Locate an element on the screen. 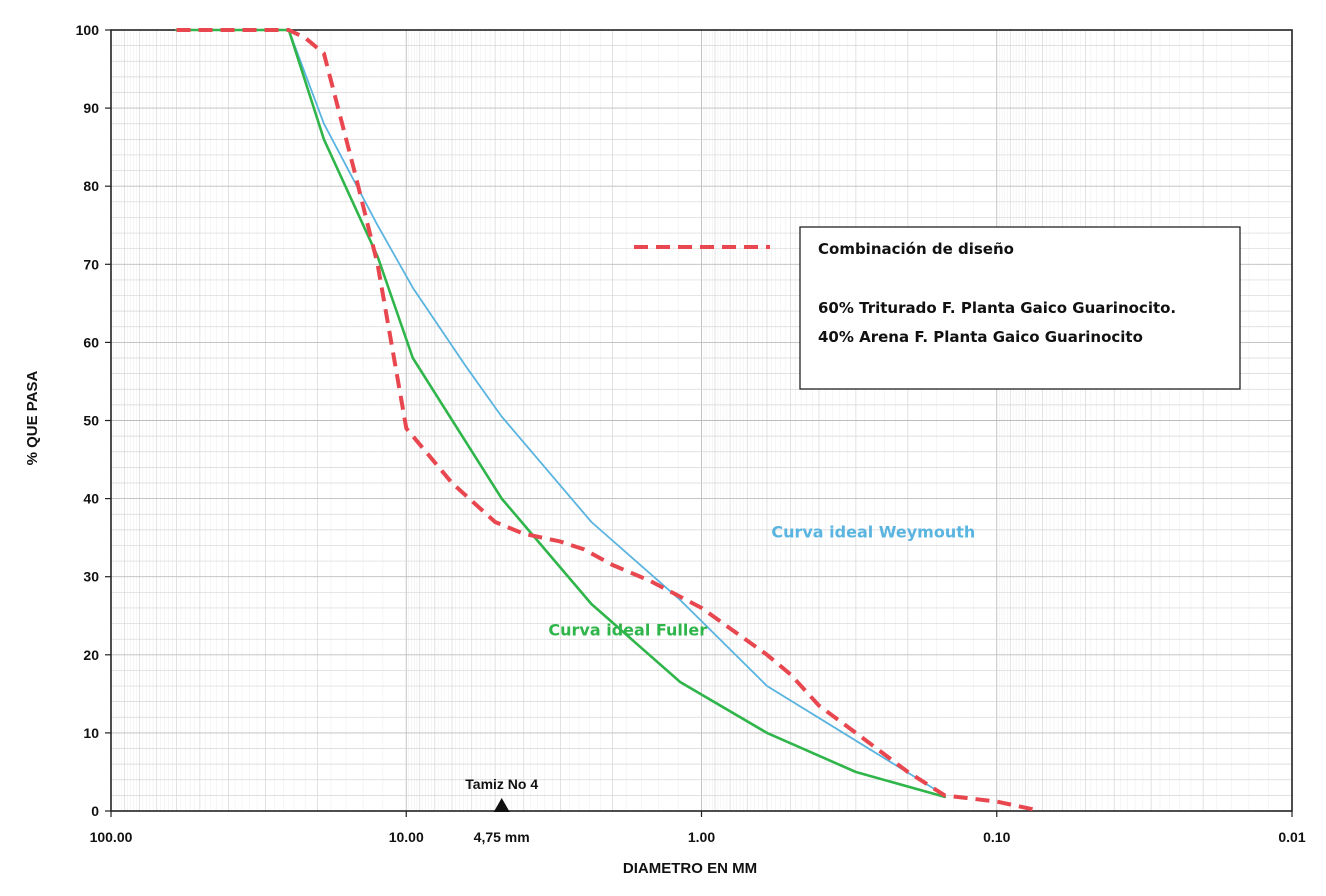  marker-triangle is located at coordinates (501, 805).